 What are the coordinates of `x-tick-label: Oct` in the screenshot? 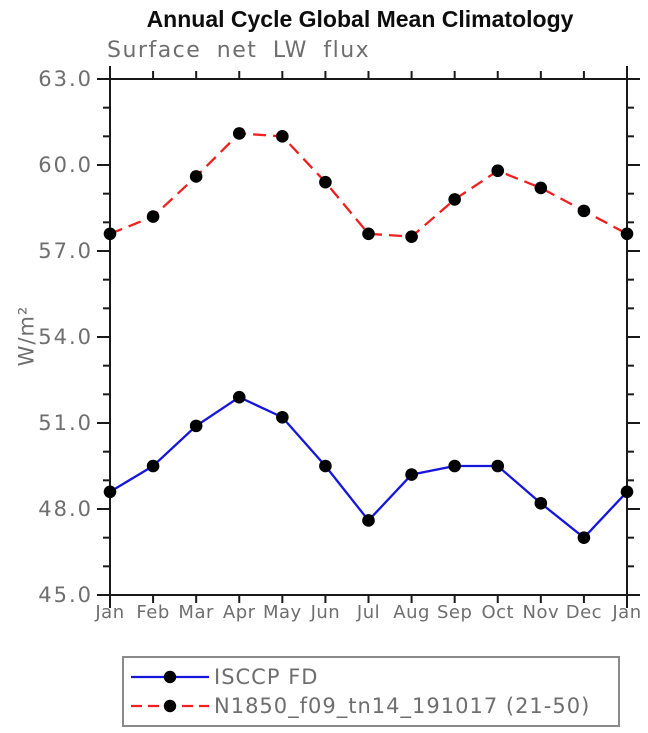 It's located at (497, 612).